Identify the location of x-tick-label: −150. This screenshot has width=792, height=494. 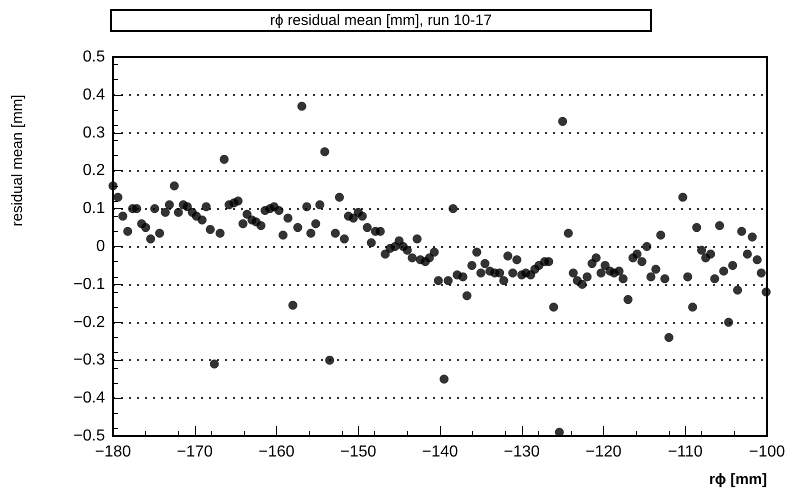
(358, 452).